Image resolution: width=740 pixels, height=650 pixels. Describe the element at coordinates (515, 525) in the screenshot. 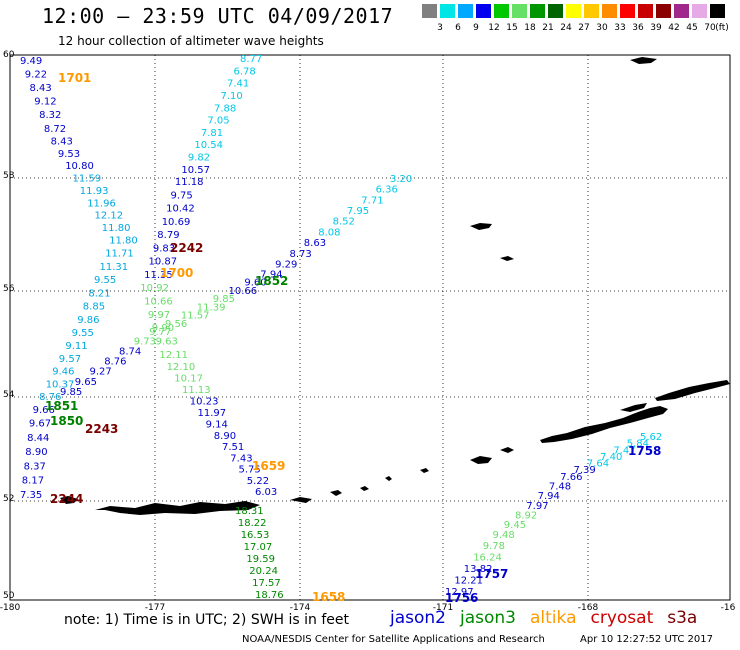

I see `wave-height-value: 9.45` at that location.